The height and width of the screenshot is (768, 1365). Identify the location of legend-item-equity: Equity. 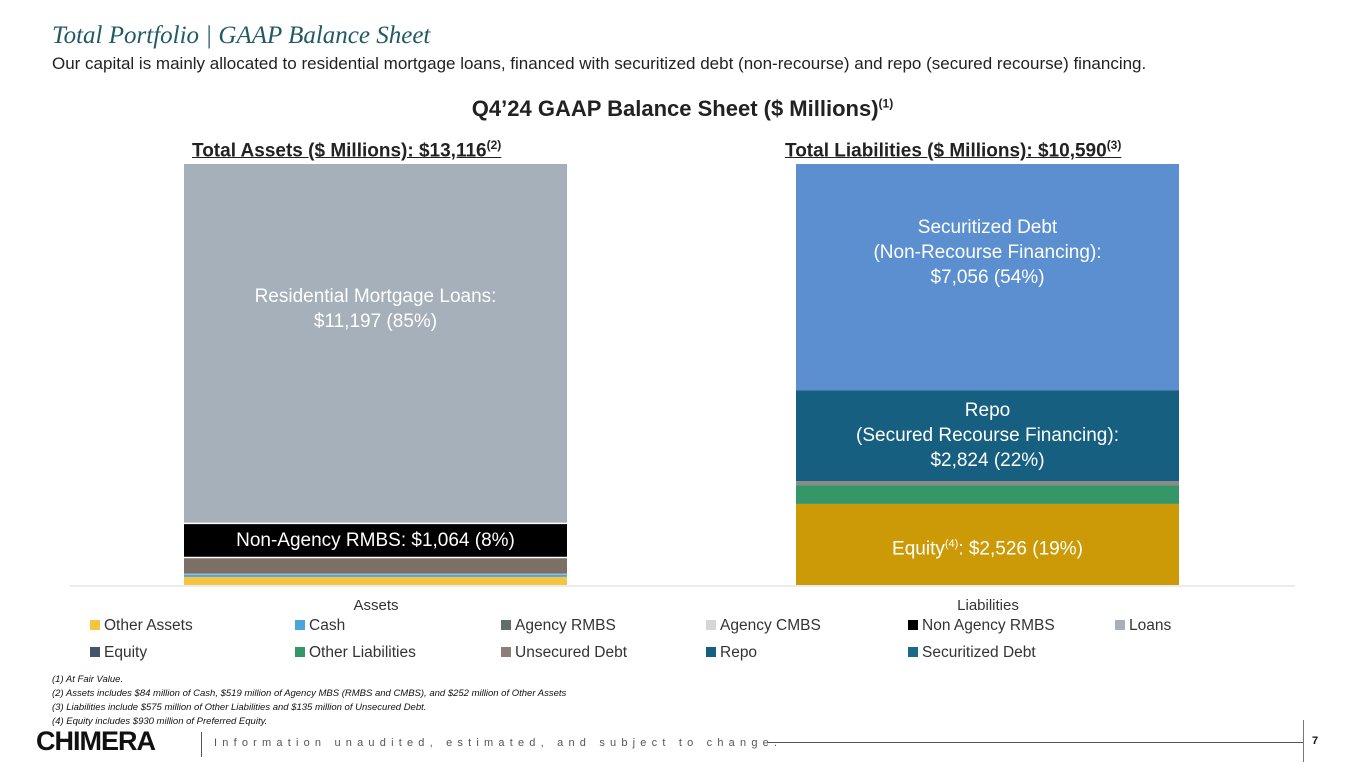
(118, 653).